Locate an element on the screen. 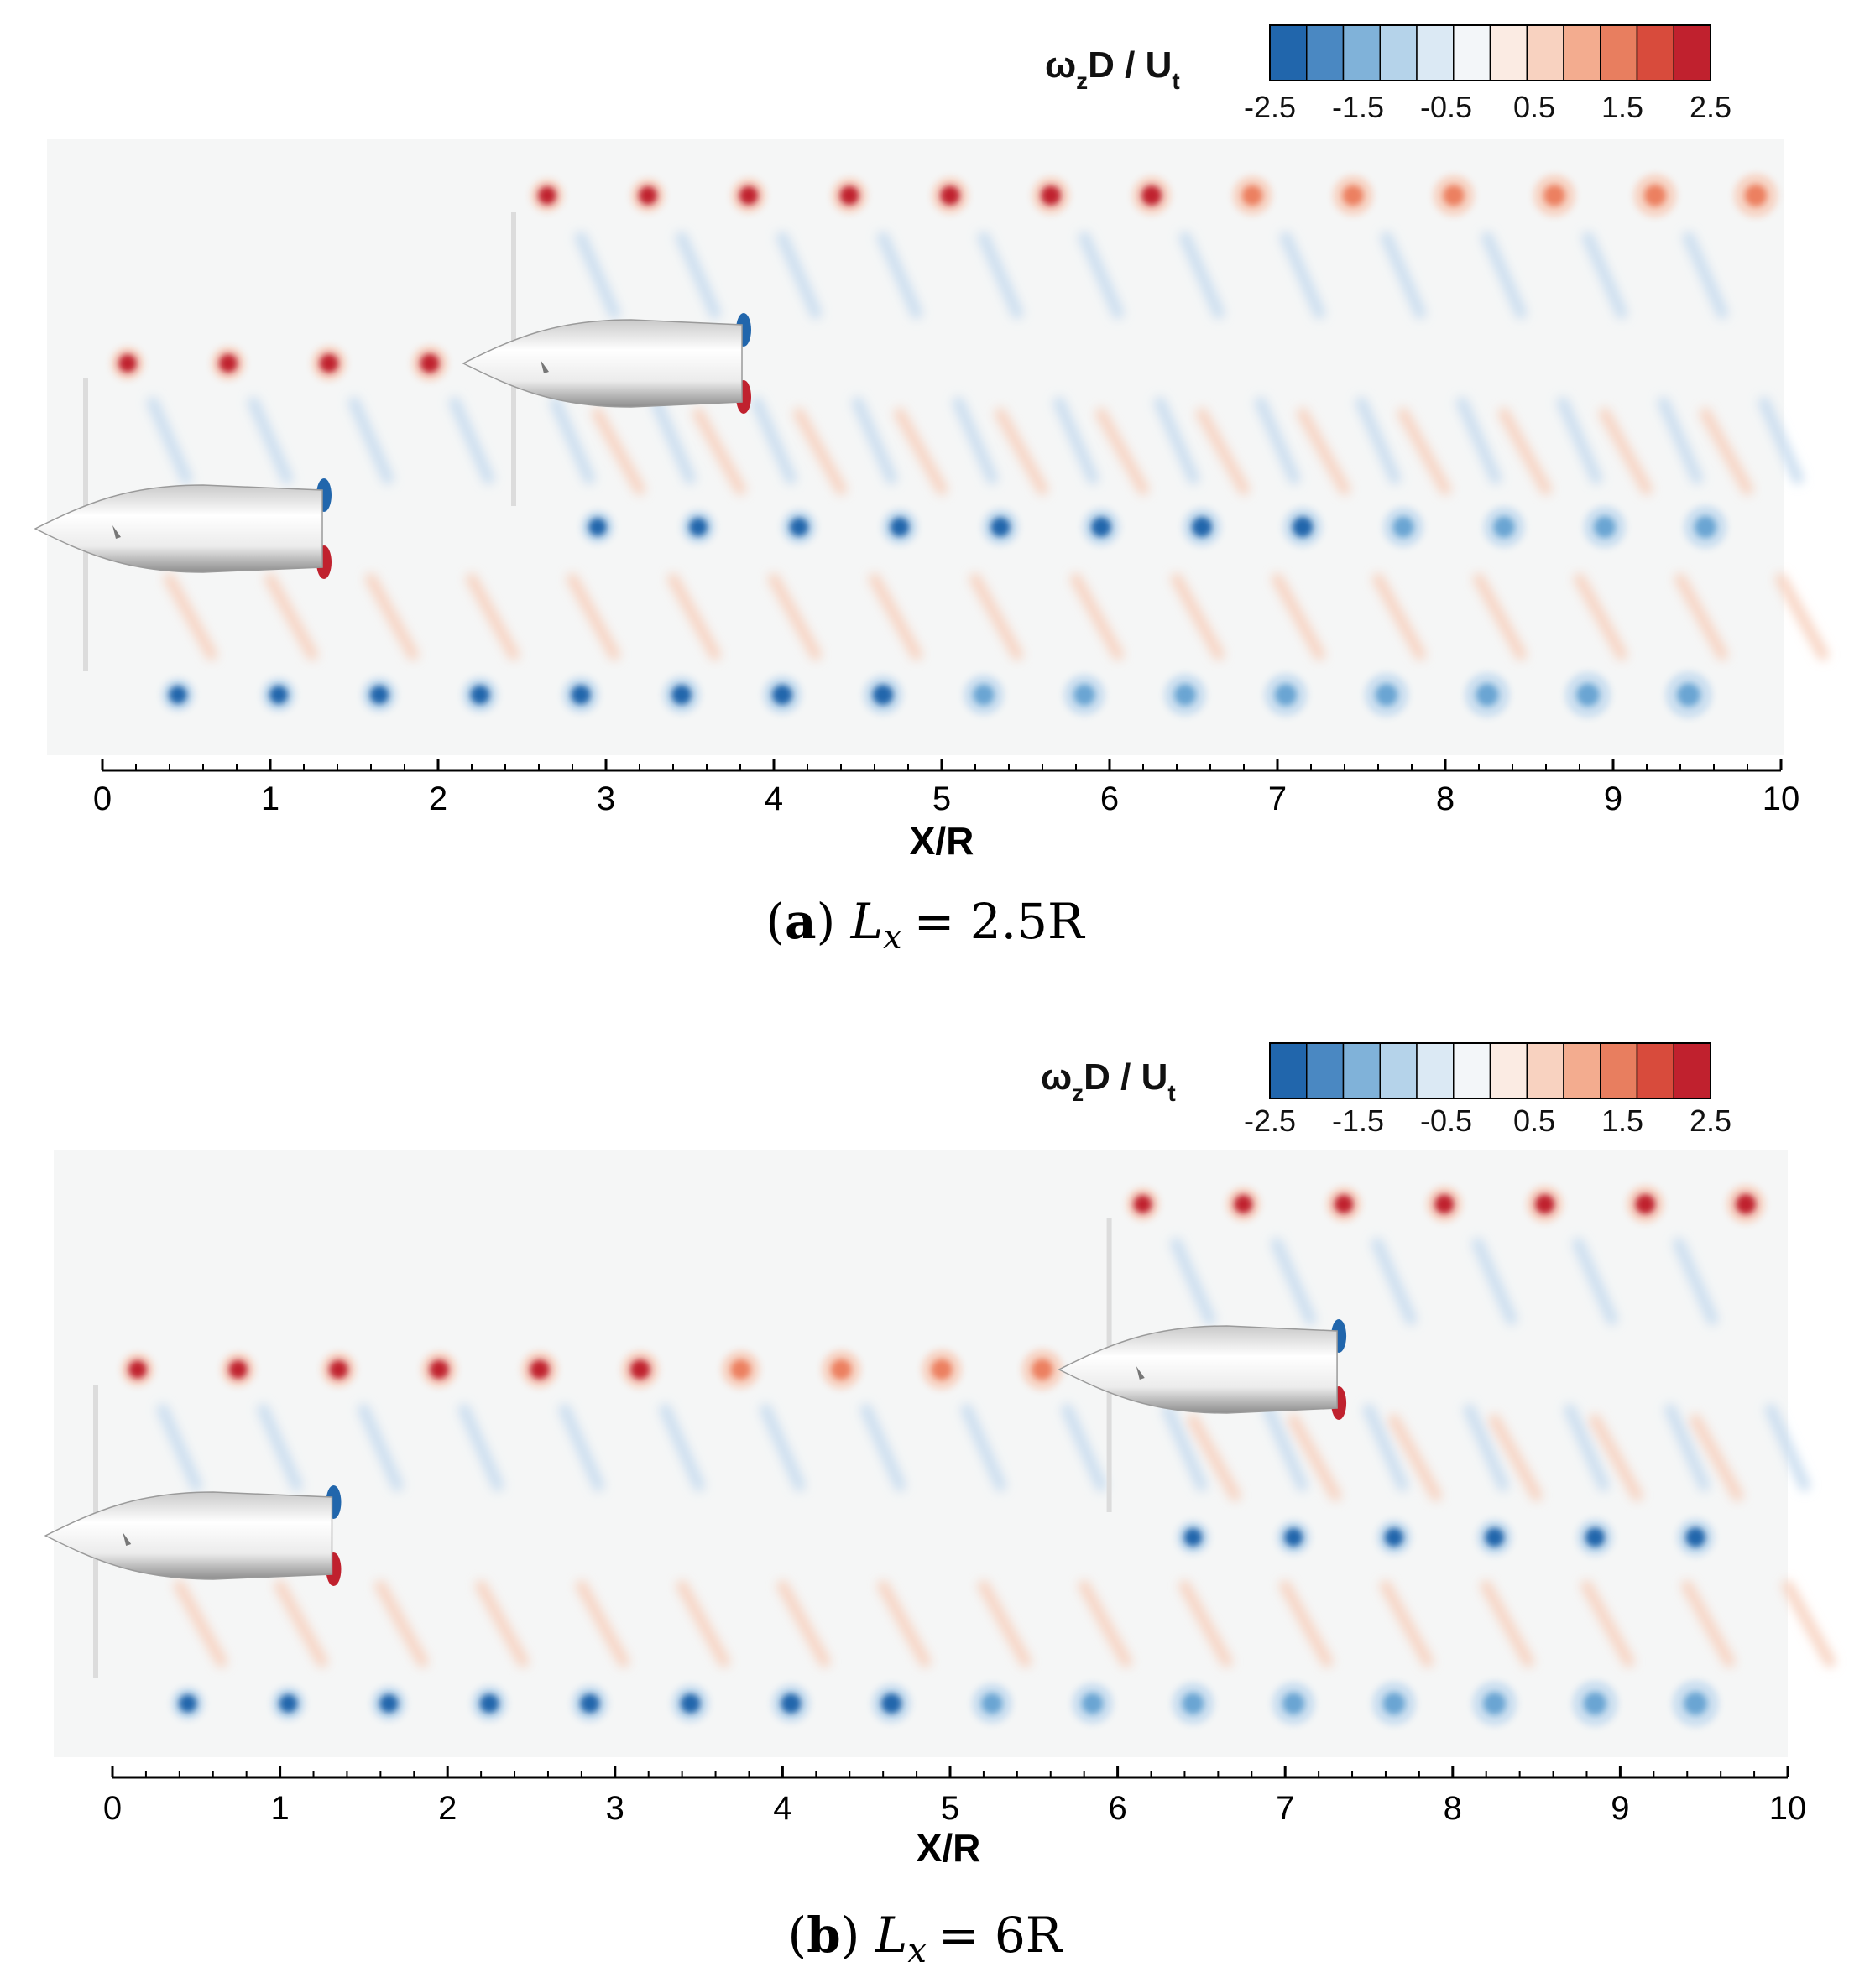 The image size is (1849, 1988). panel-b-tick-label: 1 is located at coordinates (280, 1809).